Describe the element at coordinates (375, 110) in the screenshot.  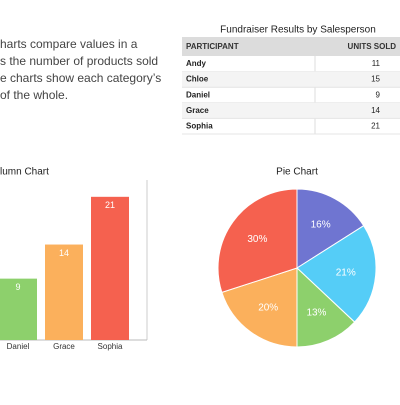
I see `table-cell: 14` at that location.